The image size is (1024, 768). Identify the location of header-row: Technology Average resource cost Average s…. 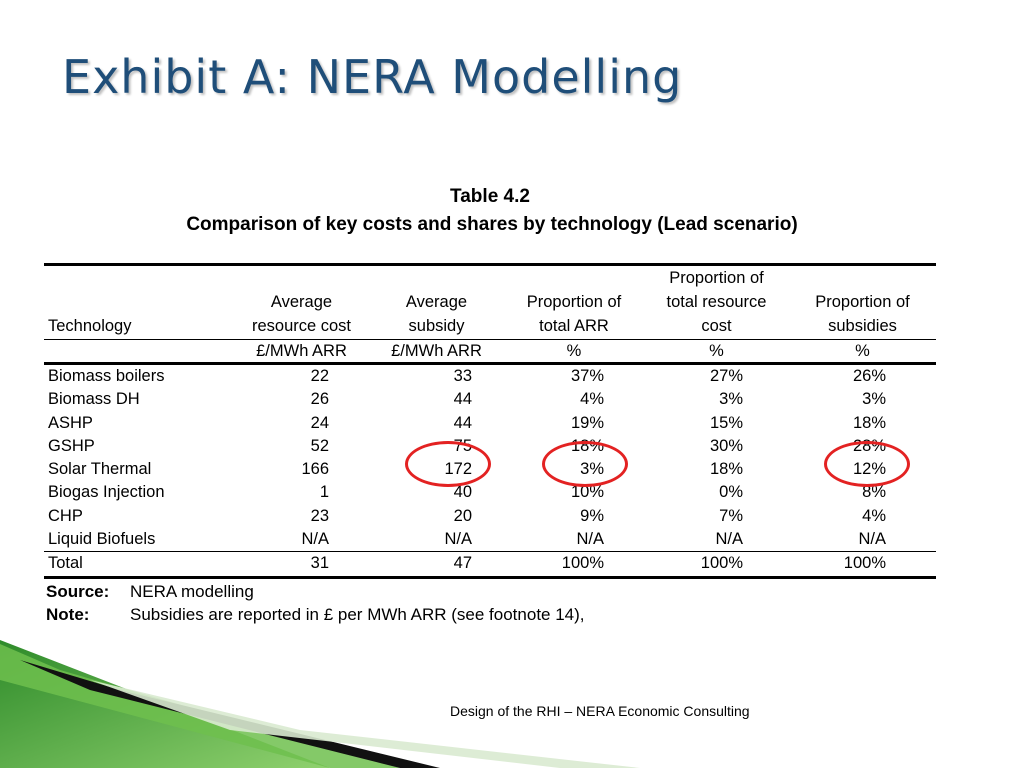
(490, 303).